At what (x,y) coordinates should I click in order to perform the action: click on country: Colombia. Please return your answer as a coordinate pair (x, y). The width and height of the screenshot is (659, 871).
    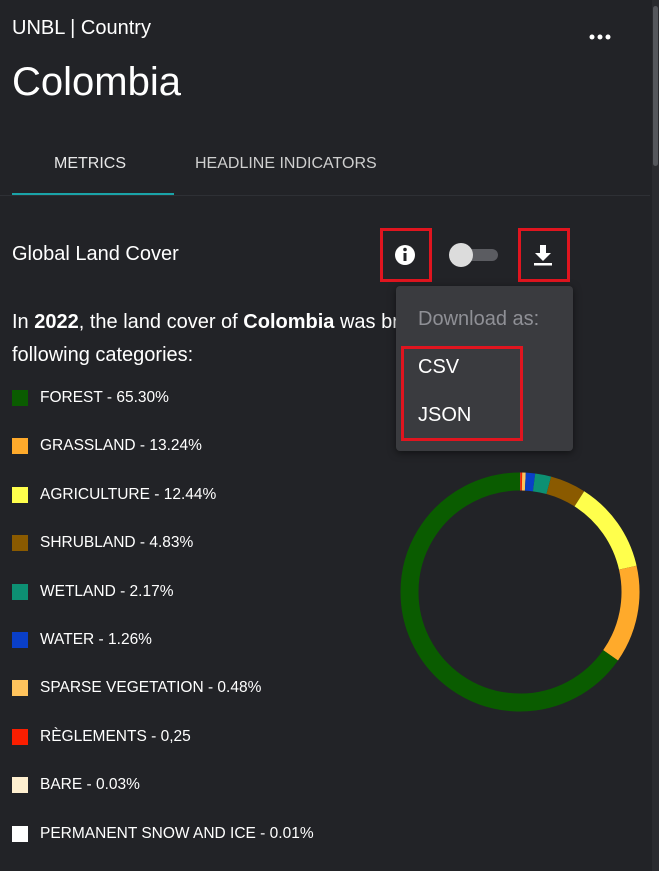
    Looking at the image, I should click on (289, 322).